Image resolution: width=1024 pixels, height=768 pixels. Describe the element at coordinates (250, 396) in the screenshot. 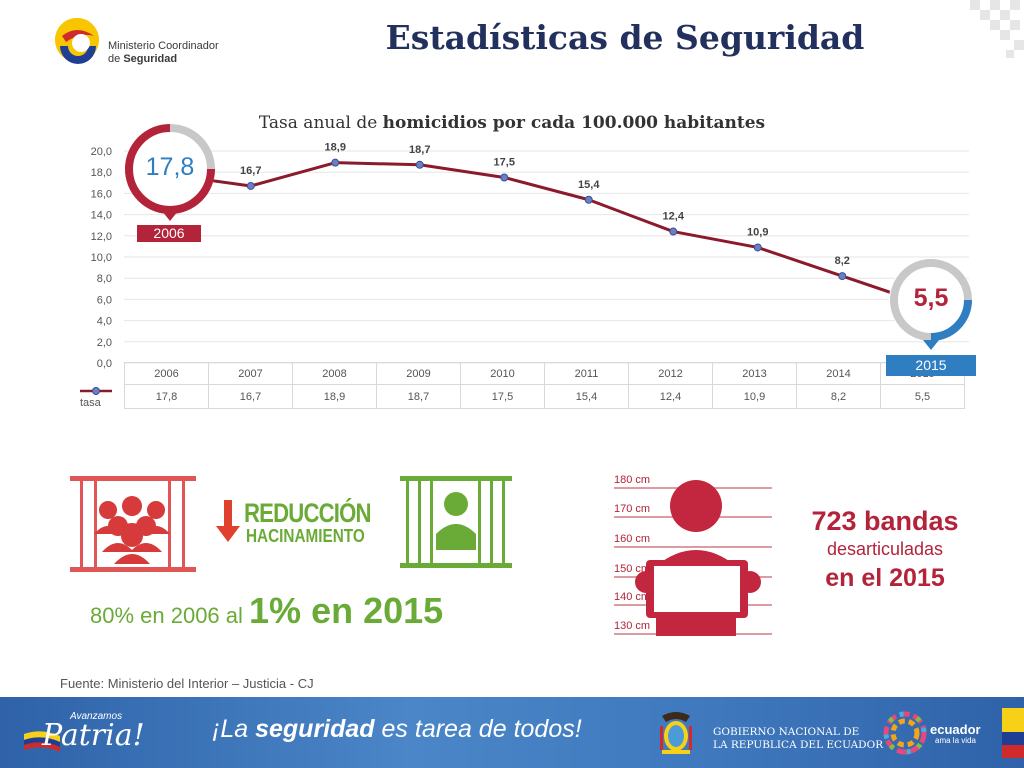

I see `value-cell: 16,7` at that location.